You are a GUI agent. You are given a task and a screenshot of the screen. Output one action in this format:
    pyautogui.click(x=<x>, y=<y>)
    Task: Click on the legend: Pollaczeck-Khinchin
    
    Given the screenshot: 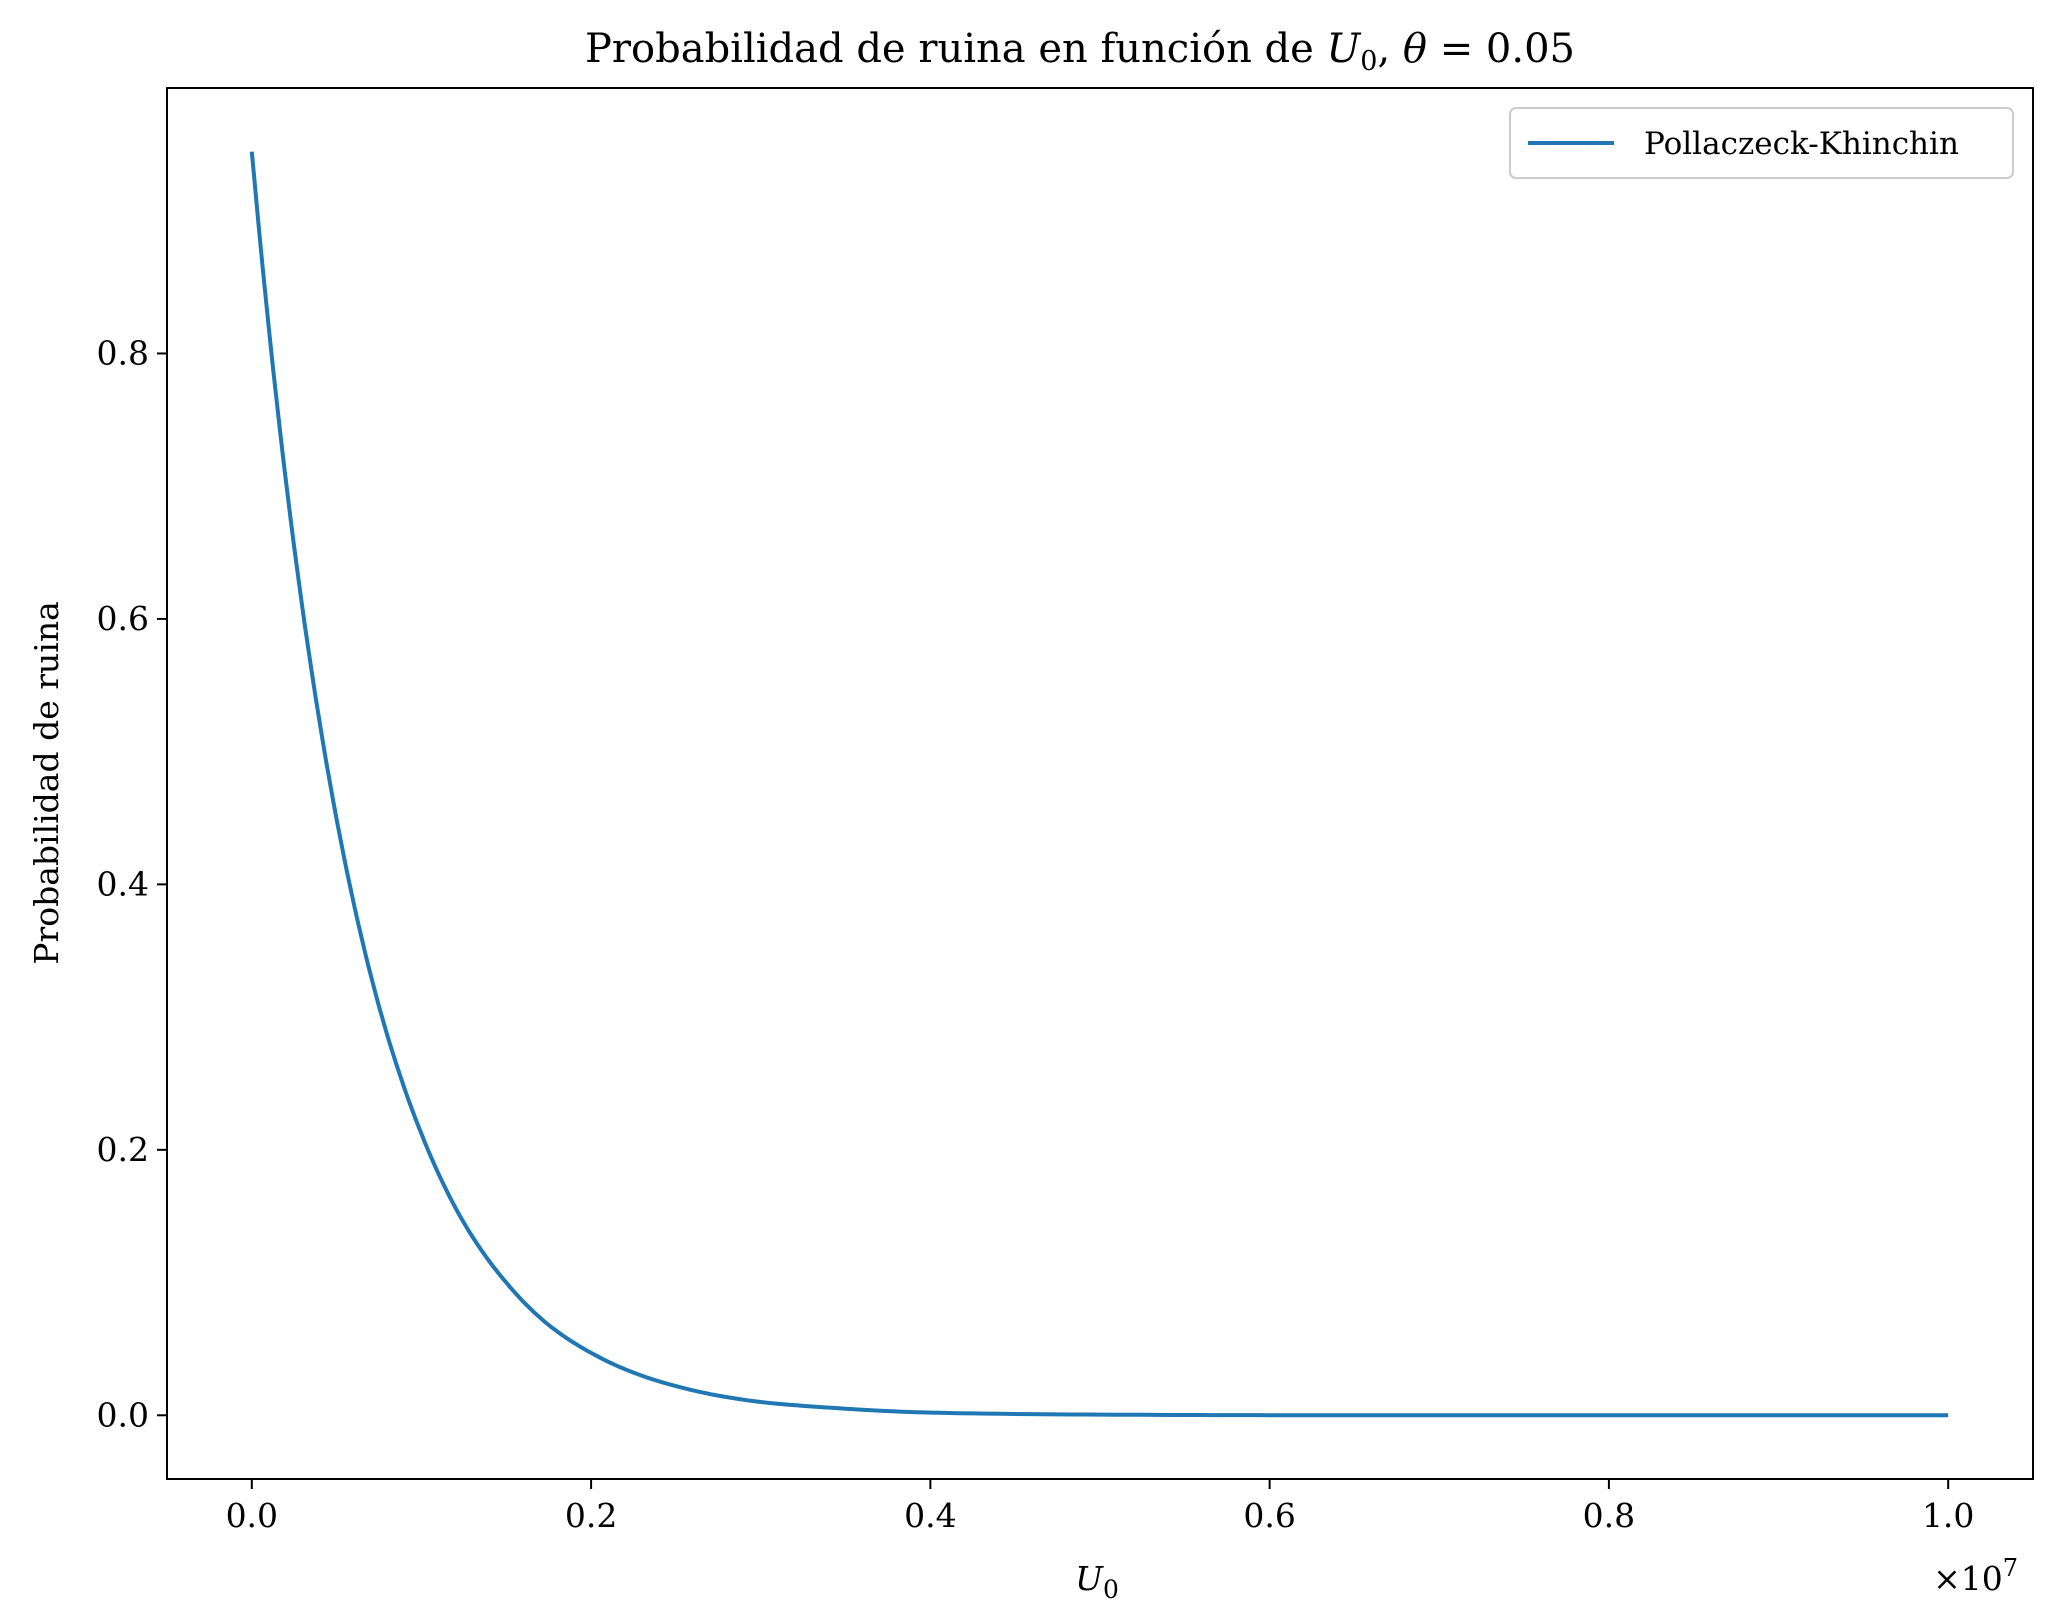 What is the action you would take?
    pyautogui.click(x=1761, y=143)
    